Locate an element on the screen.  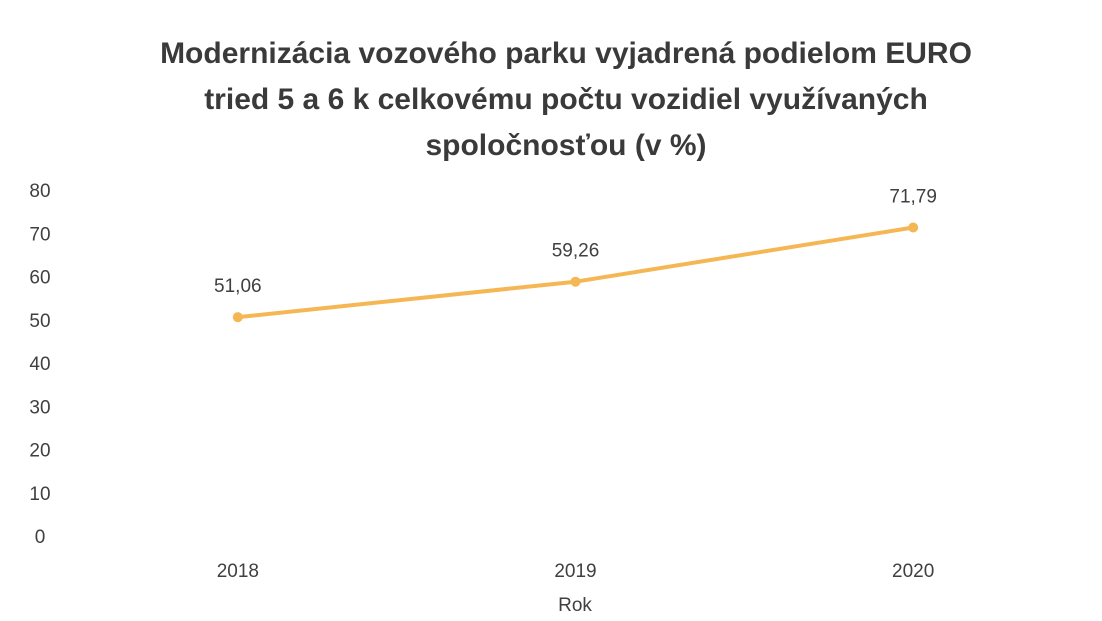
chart-title: spoločnosťou (v %) is located at coordinates (565, 145).